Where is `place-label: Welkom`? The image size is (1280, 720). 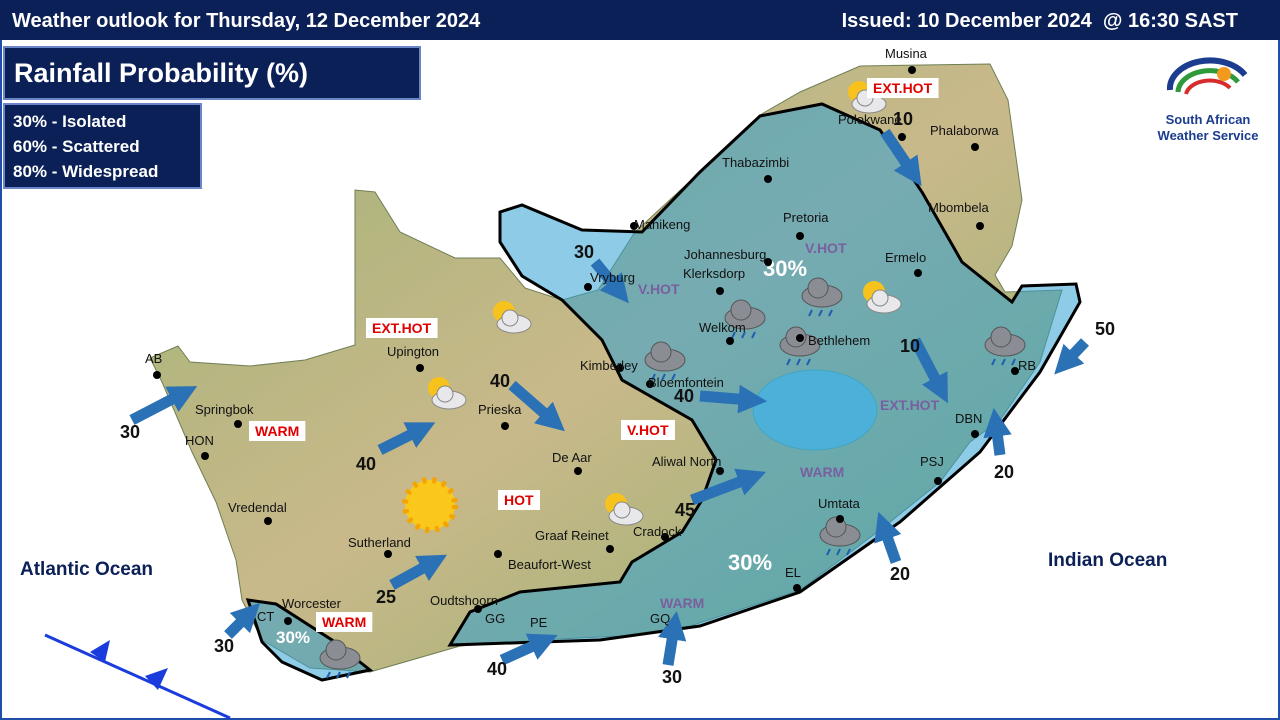 place-label: Welkom is located at coordinates (722, 327).